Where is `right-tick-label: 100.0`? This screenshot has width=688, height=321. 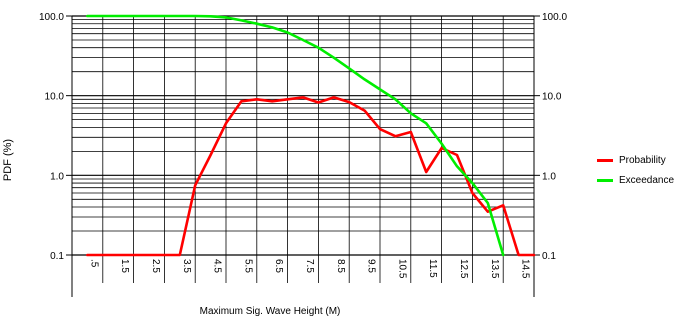
right-tick-label: 100.0 is located at coordinates (554, 17).